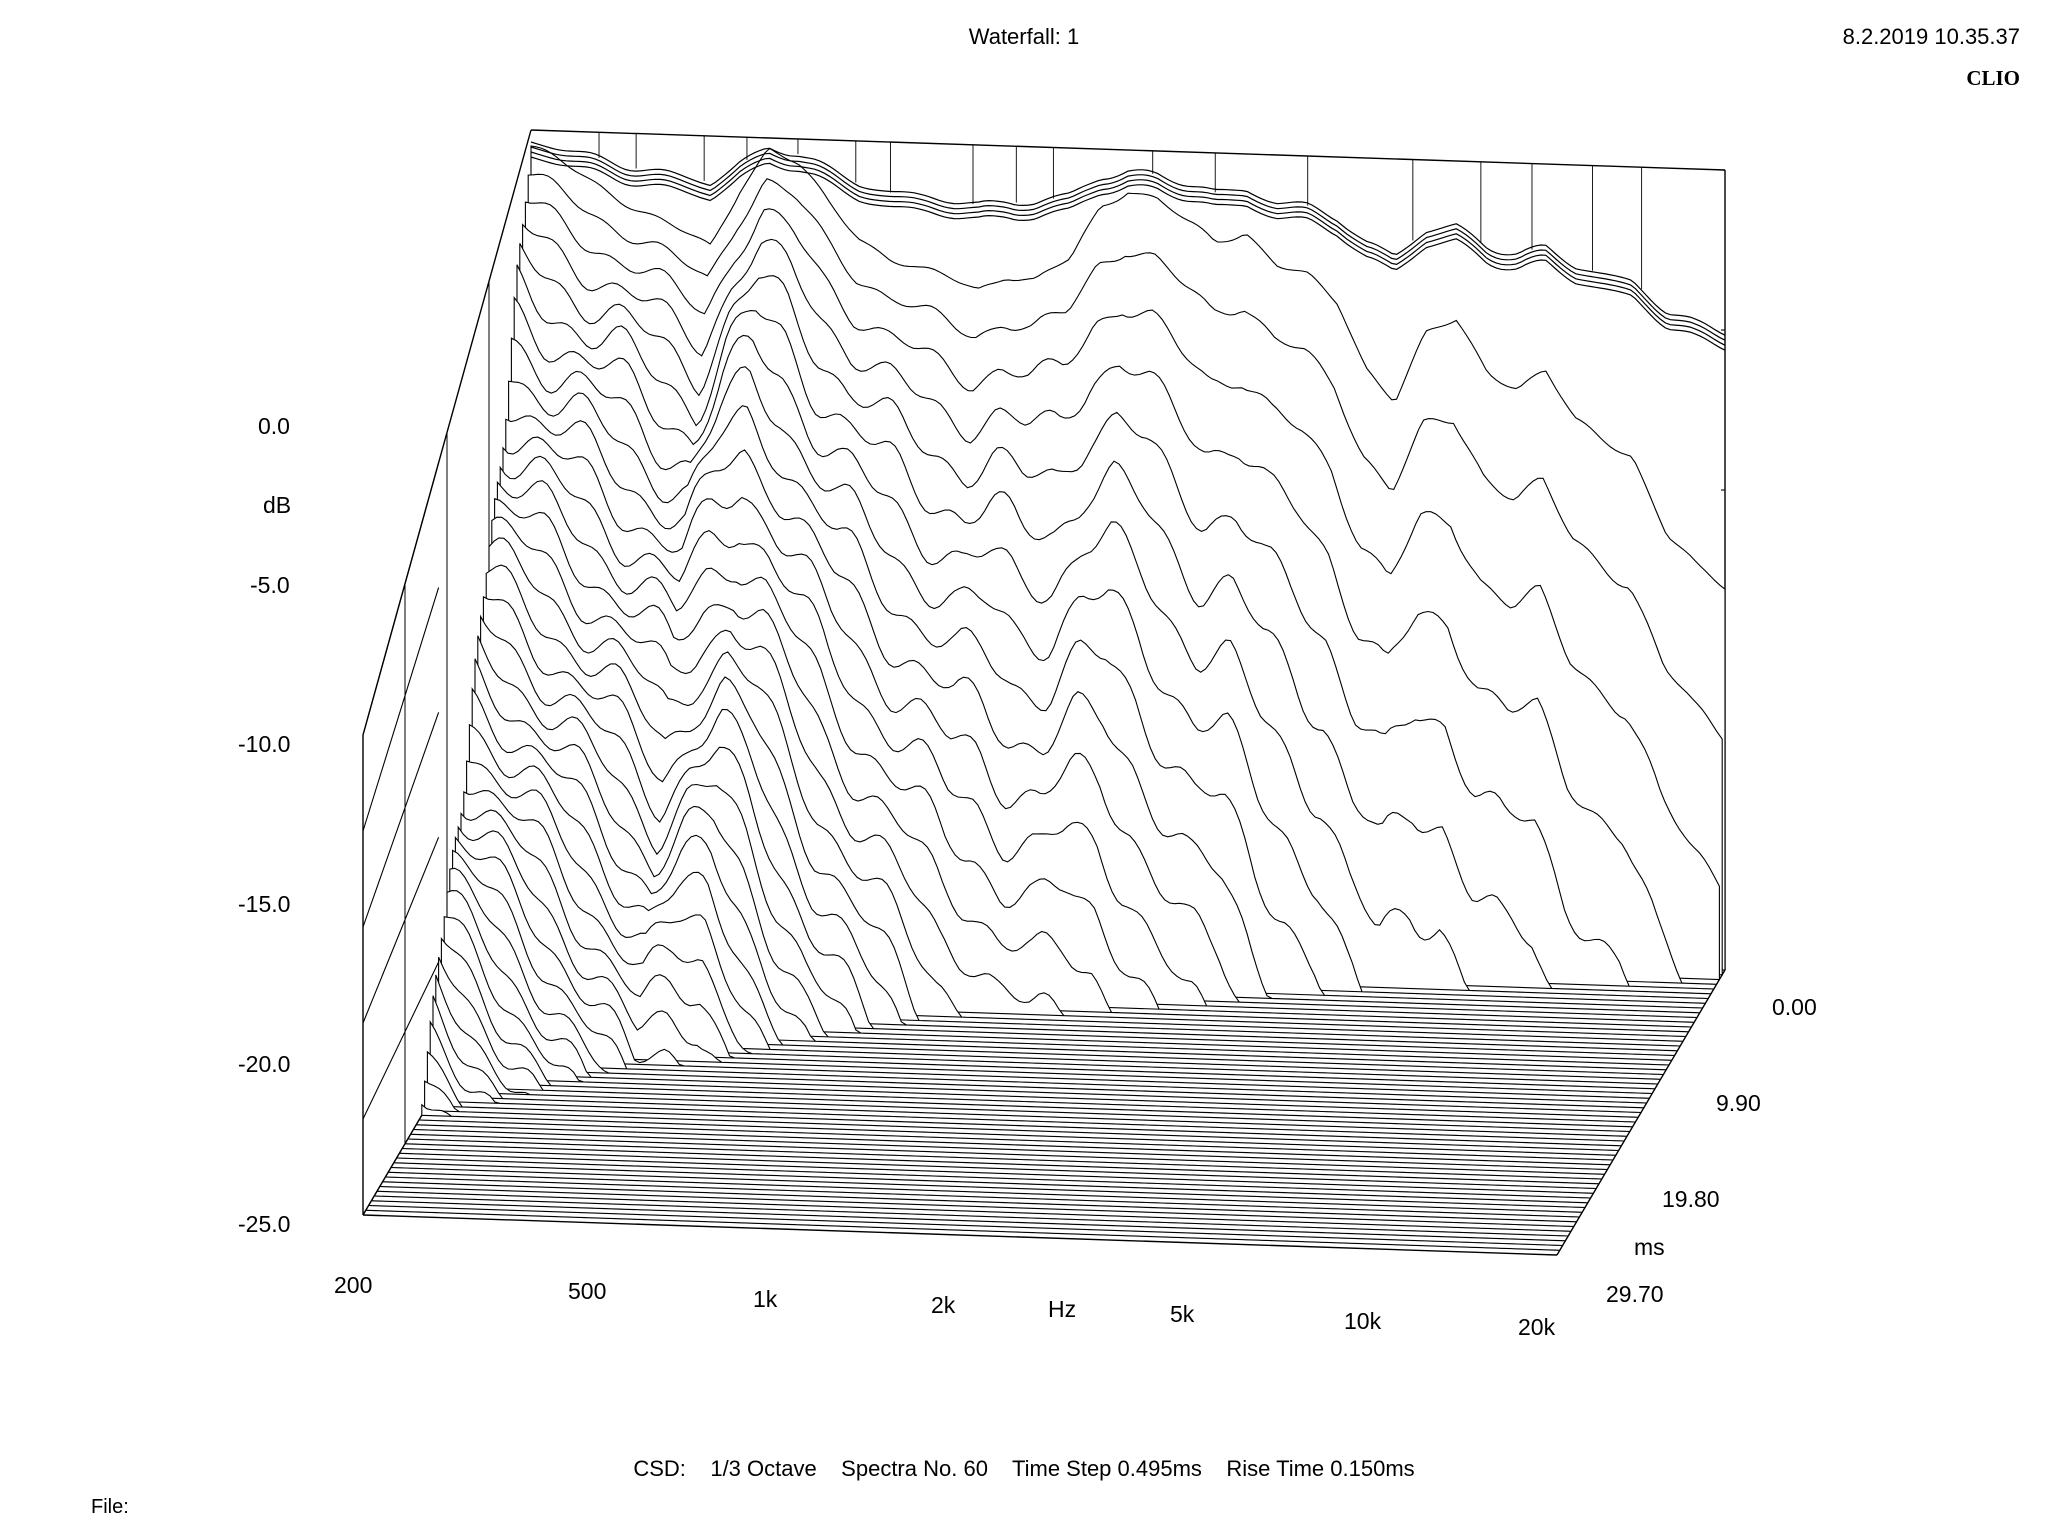 The image size is (2048, 1536). I want to click on y-tick-label: -20.0, so click(264, 1064).